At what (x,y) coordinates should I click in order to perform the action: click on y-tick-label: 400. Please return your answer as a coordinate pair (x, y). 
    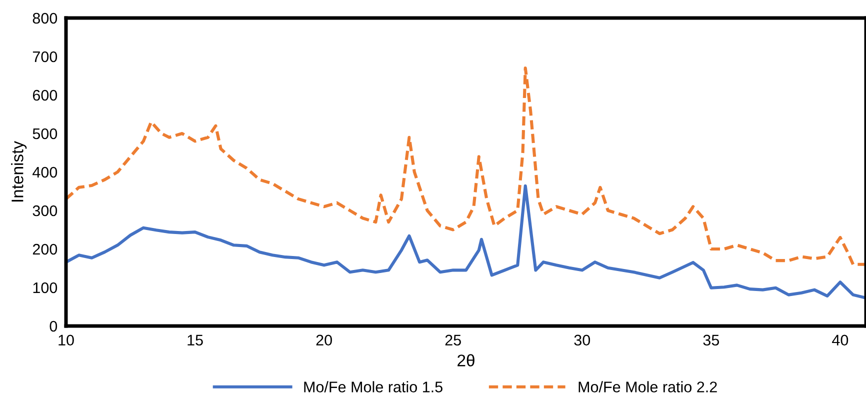
    Looking at the image, I should click on (45, 172).